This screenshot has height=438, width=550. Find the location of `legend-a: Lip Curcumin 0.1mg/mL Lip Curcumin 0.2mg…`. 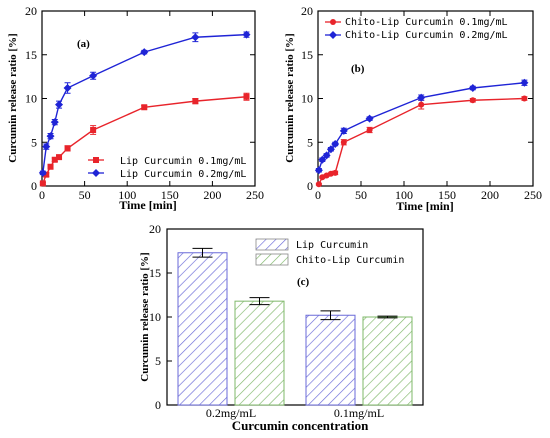

legend-a: Lip Curcumin 0.1mg/mL Lip Curcumin 0.2mg… is located at coordinates (167, 168).